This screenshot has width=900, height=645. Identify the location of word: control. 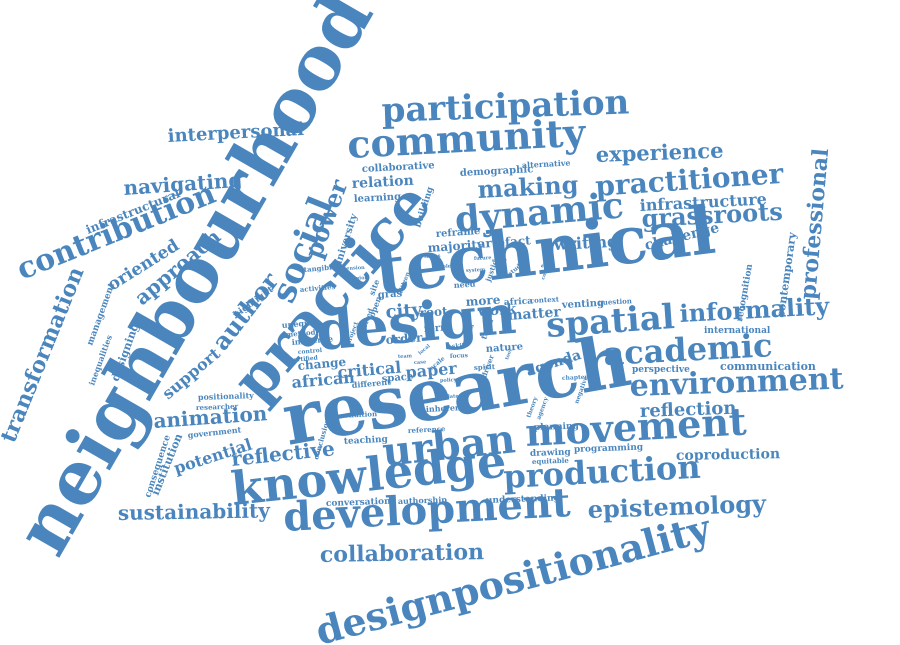
(310, 351).